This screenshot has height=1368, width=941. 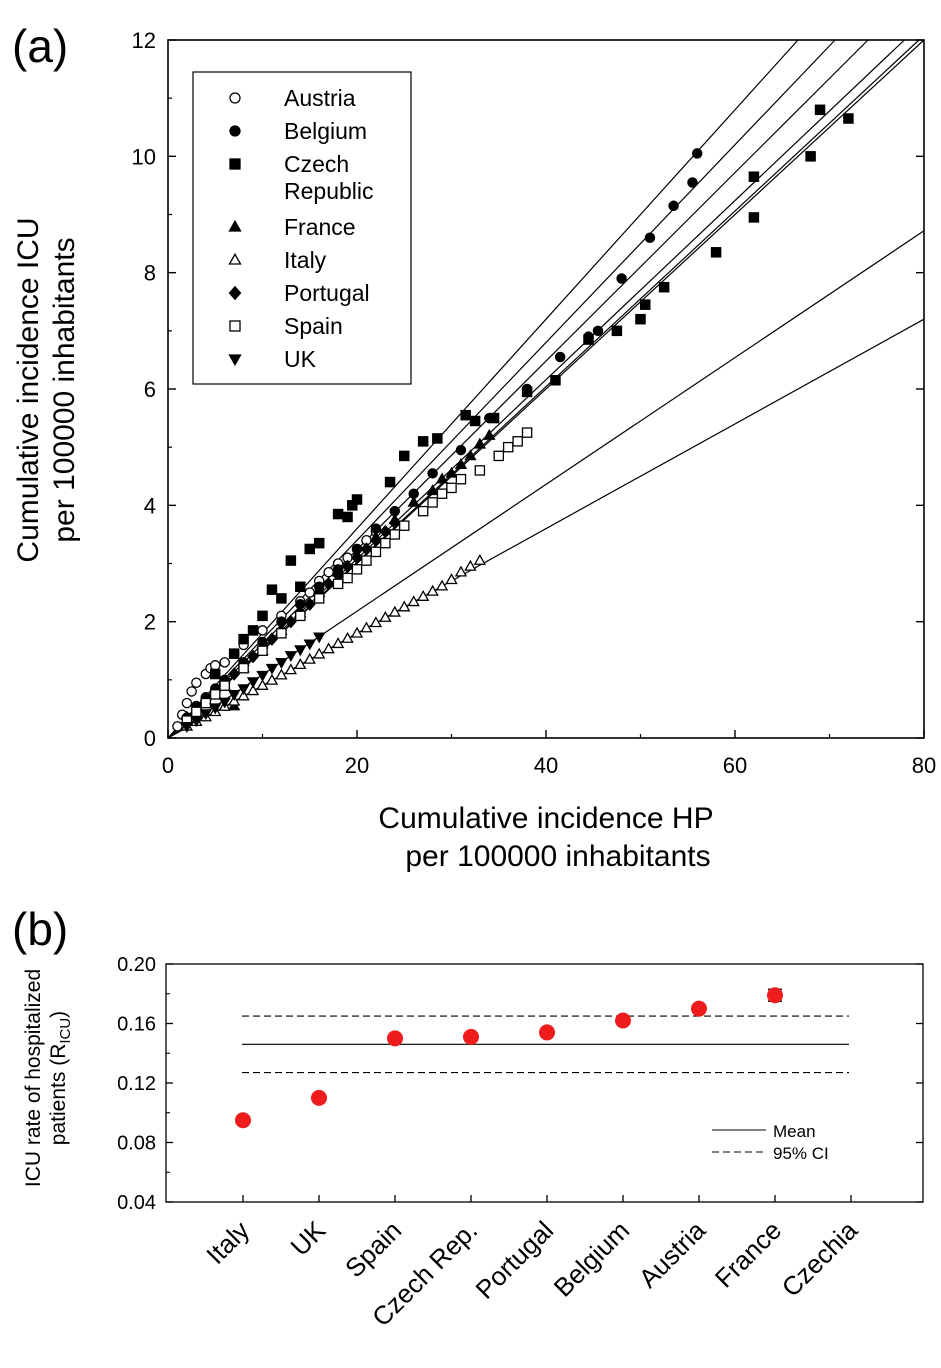 I want to click on y-tick-label: 0.08, so click(x=136, y=1144).